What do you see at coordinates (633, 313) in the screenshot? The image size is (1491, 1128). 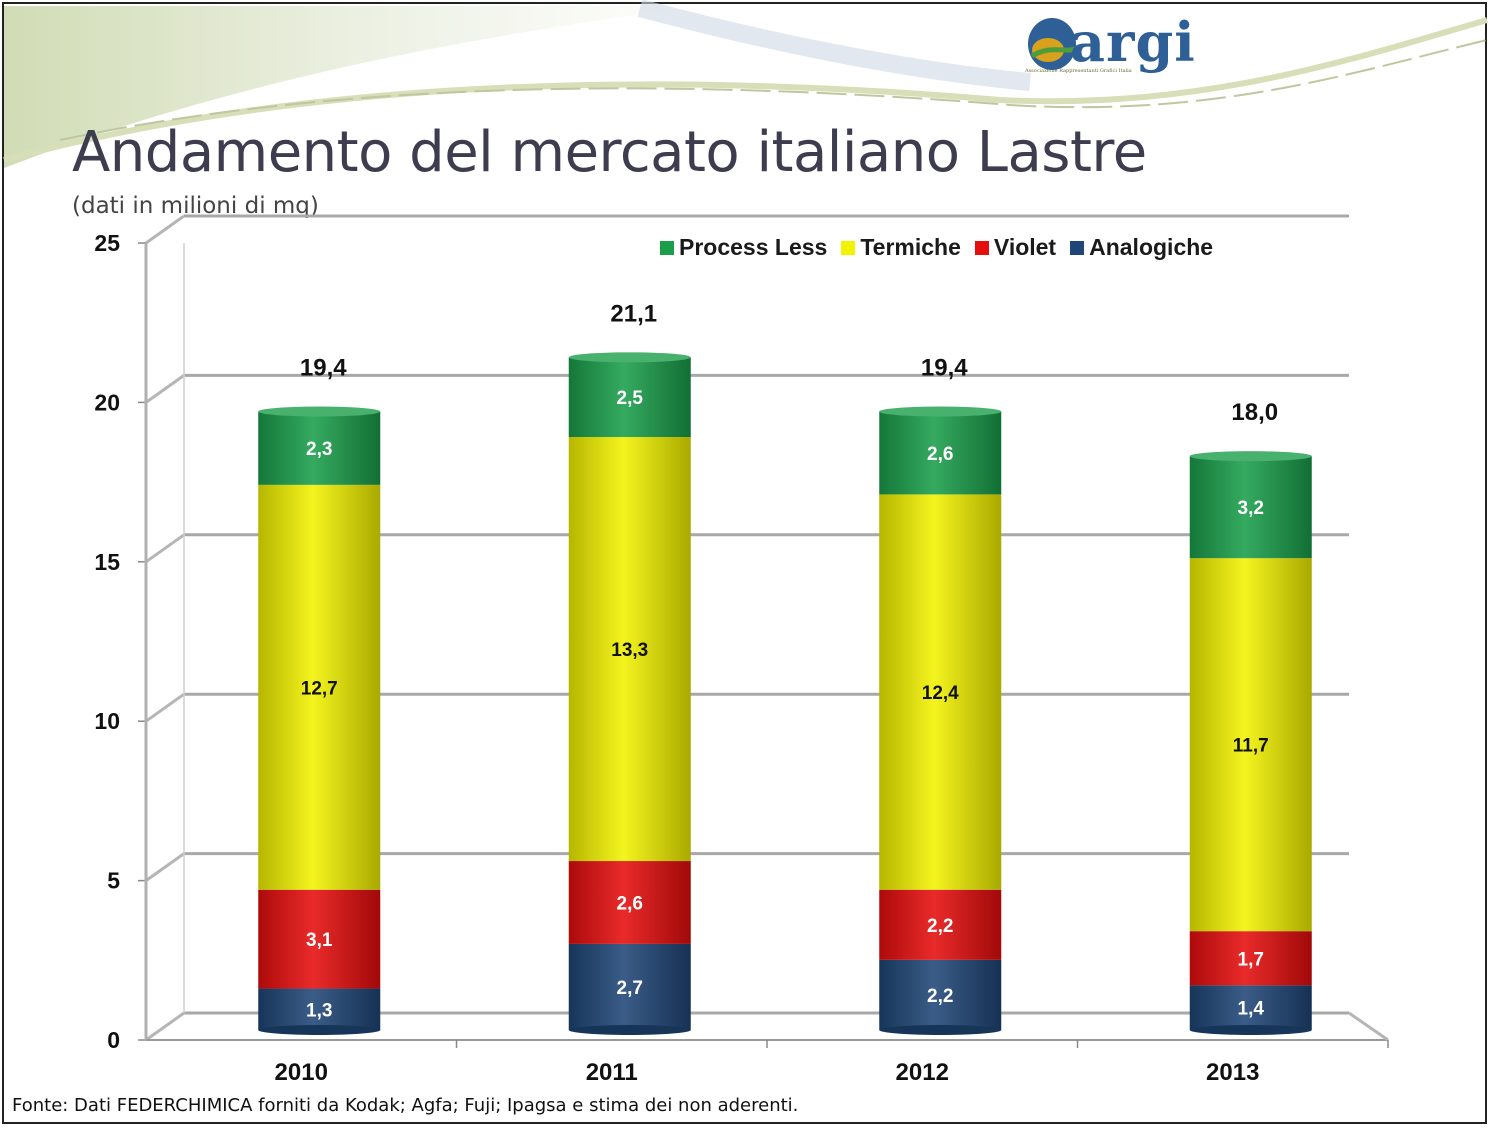 I see `bar-total-label: 21,1` at bounding box center [633, 313].